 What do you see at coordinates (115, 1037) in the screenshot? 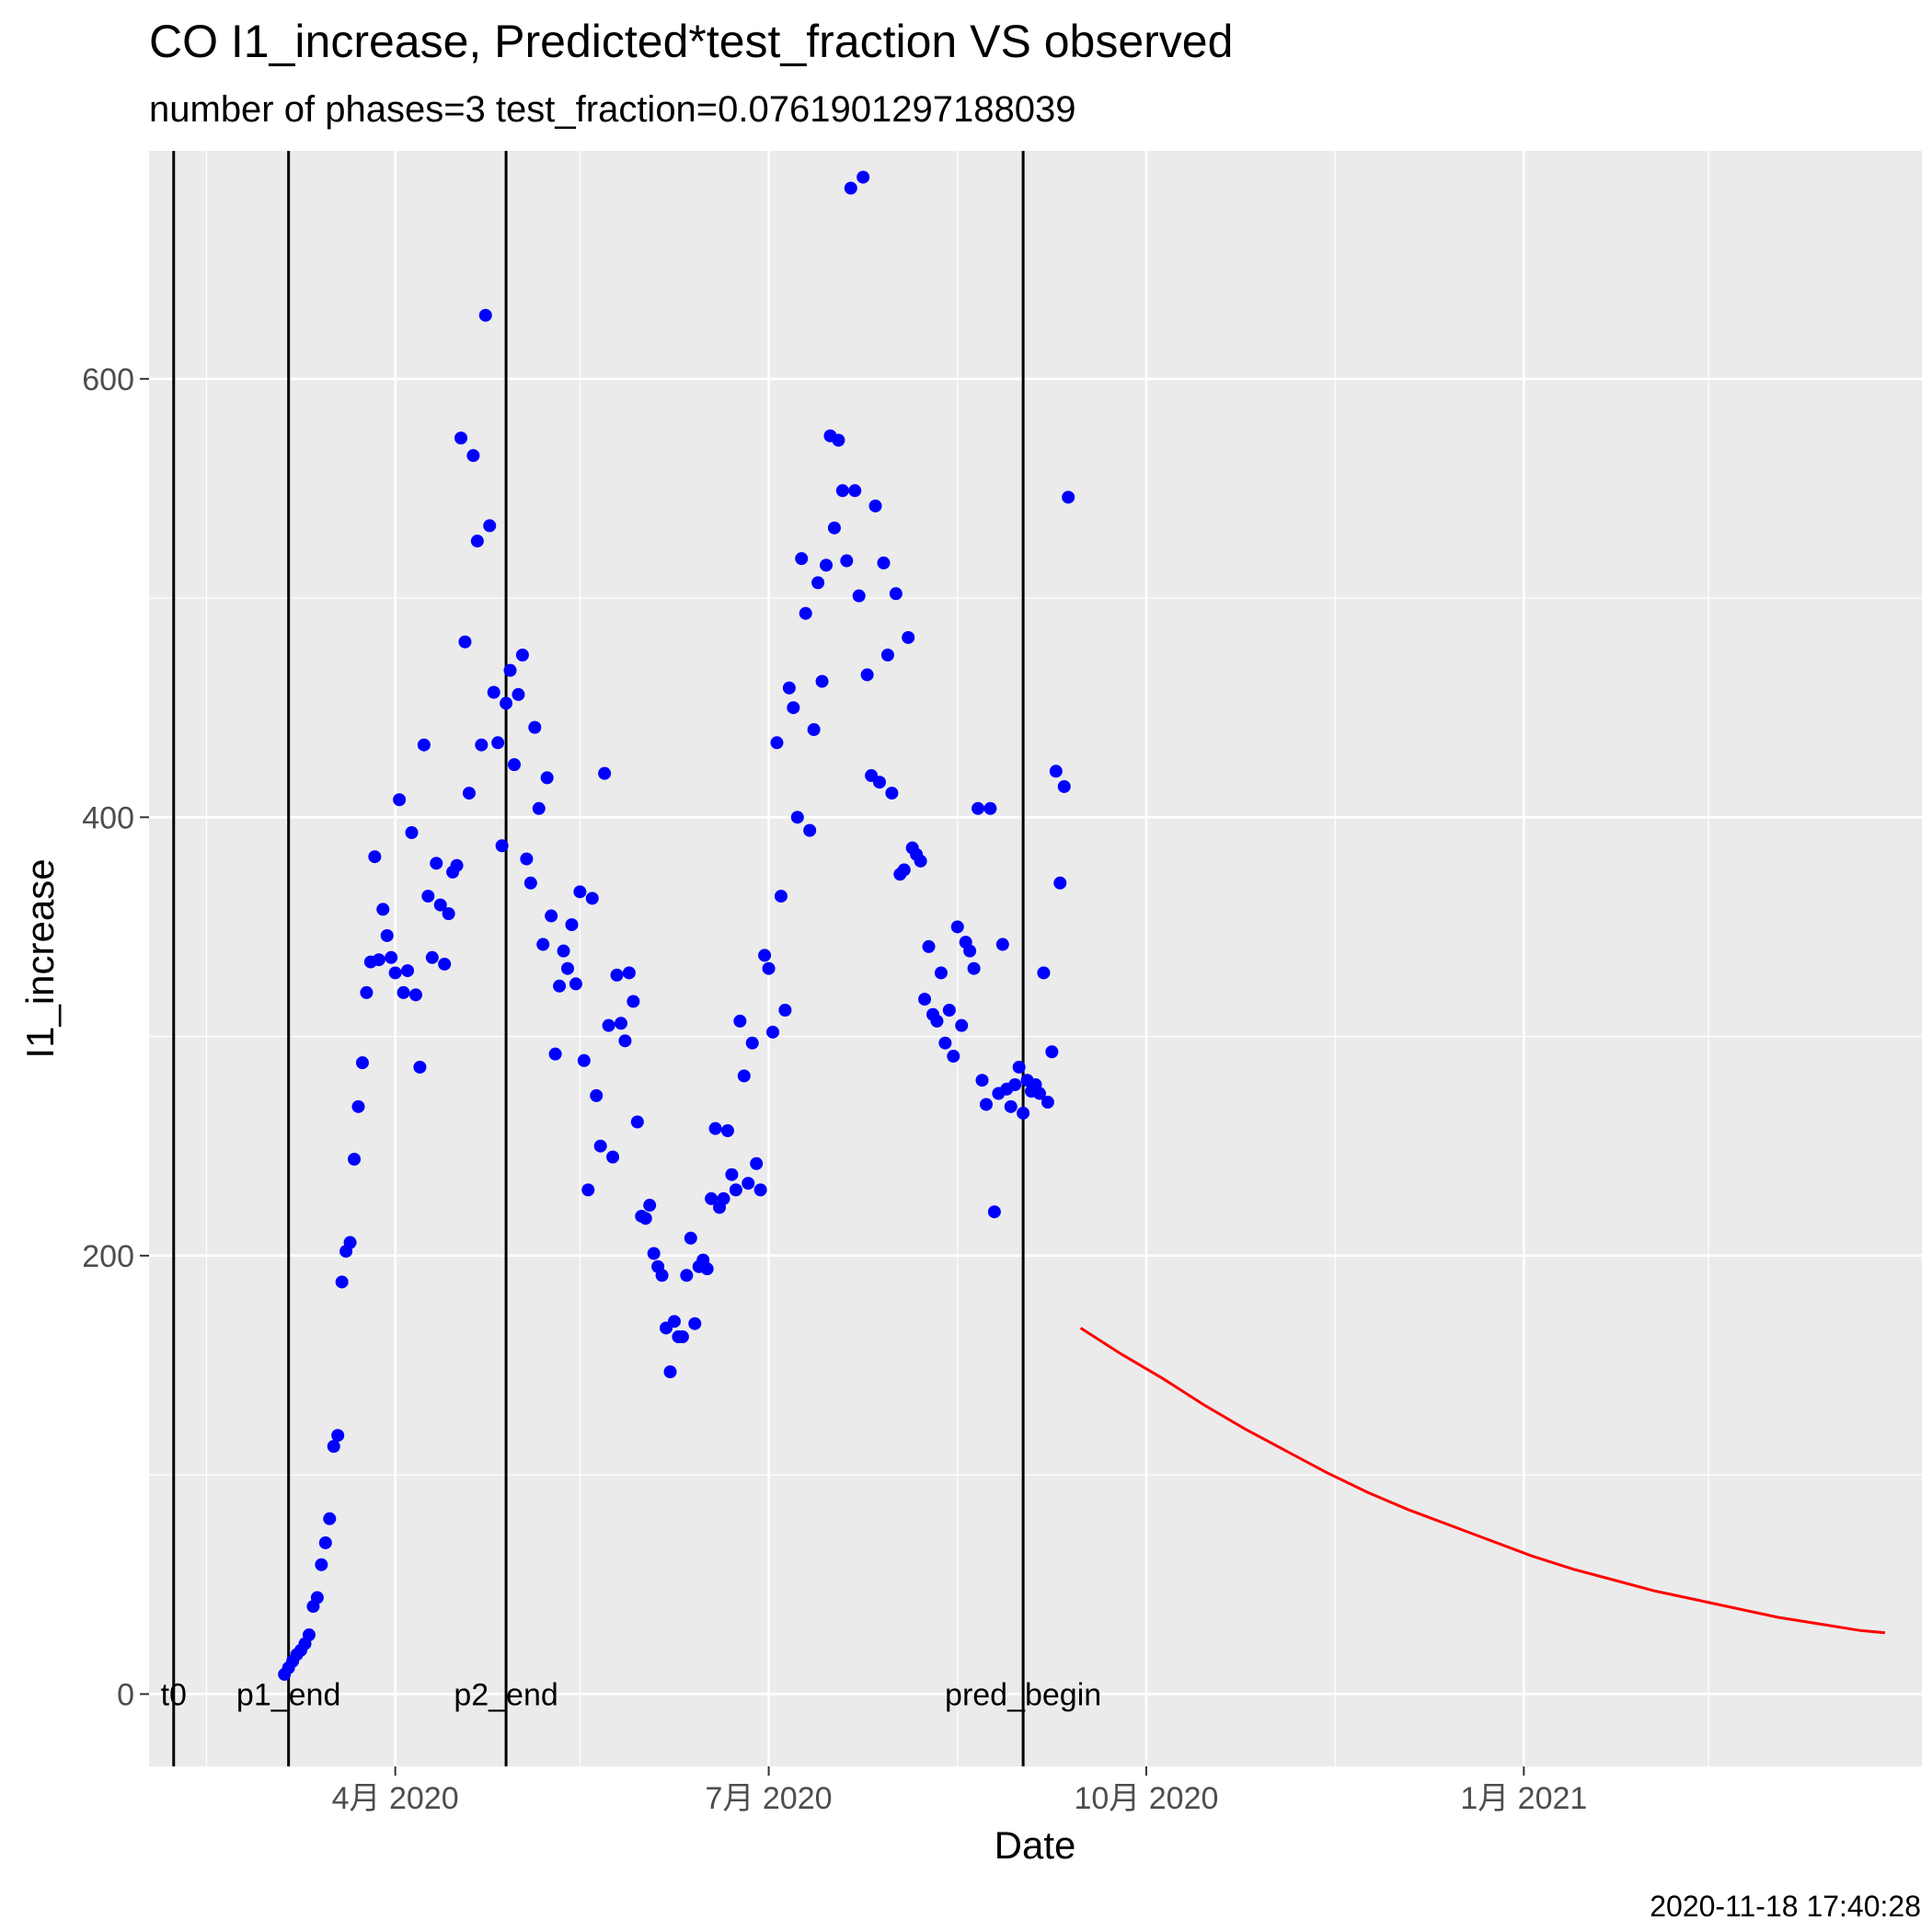
I see `y-axis: 0 200 400 600` at bounding box center [115, 1037].